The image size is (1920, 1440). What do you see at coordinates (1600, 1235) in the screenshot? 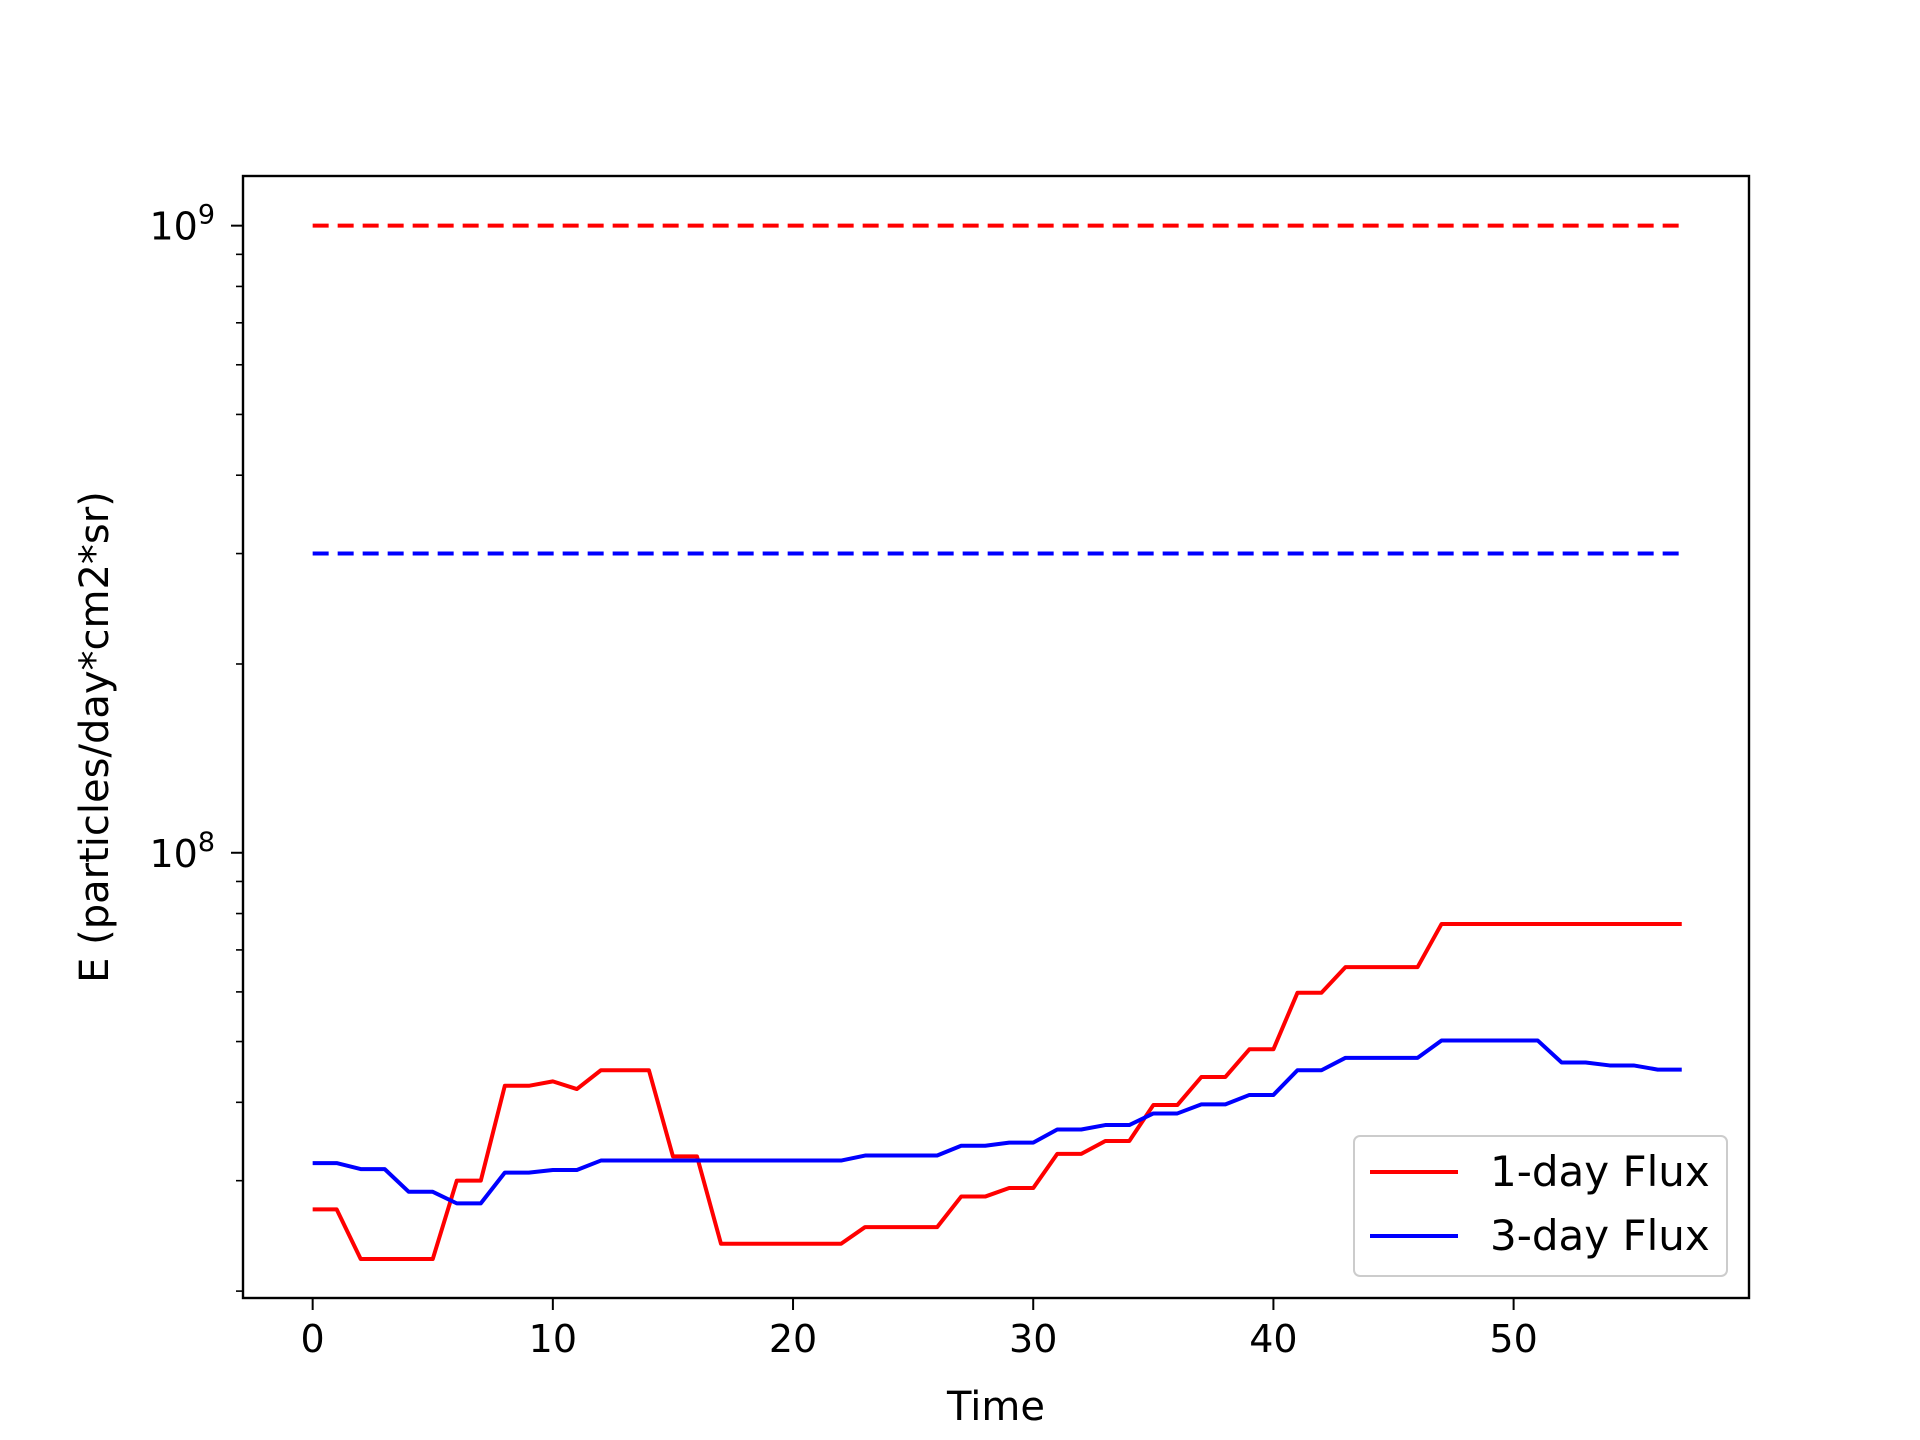
I see `legend-label-3-day-flux: 3-day Flux` at bounding box center [1600, 1235].